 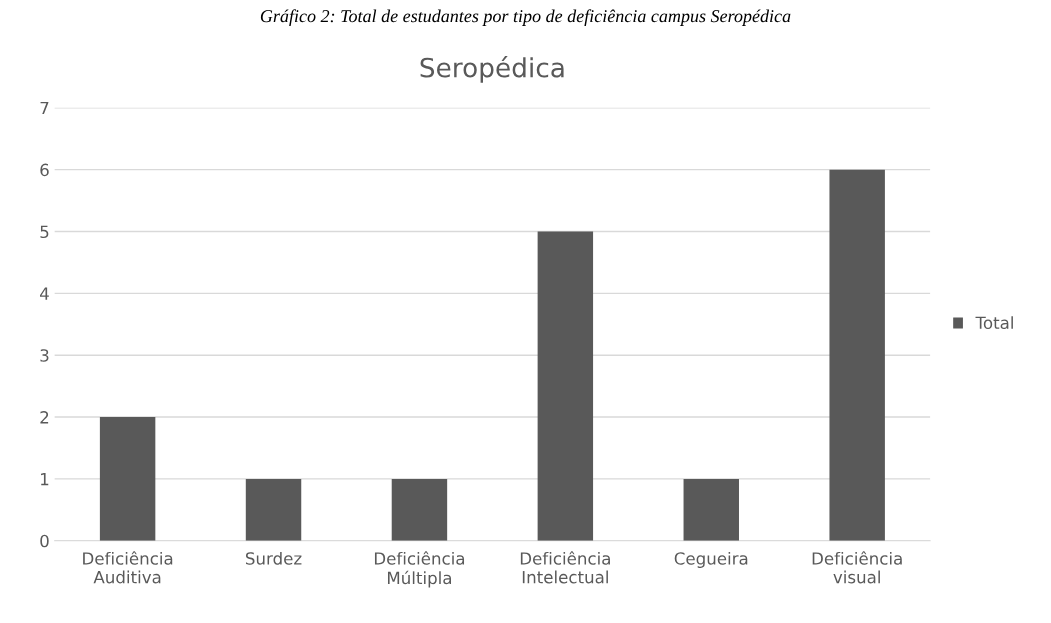 I want to click on x-tick-label: Deficiência Intelectual, so click(x=565, y=567).